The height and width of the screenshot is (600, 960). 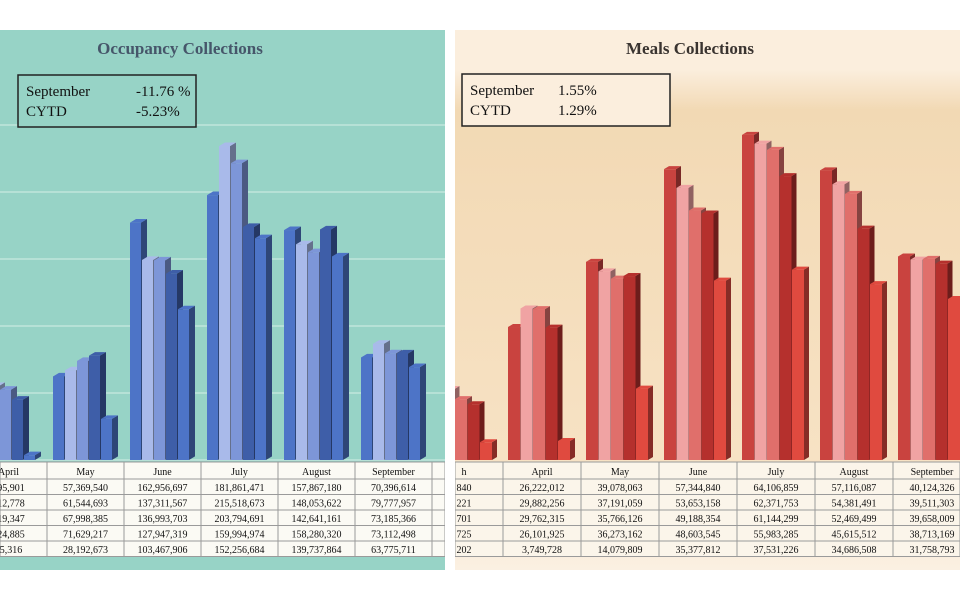 What do you see at coordinates (490, 111) in the screenshot?
I see `legend-label: CYTD` at bounding box center [490, 111].